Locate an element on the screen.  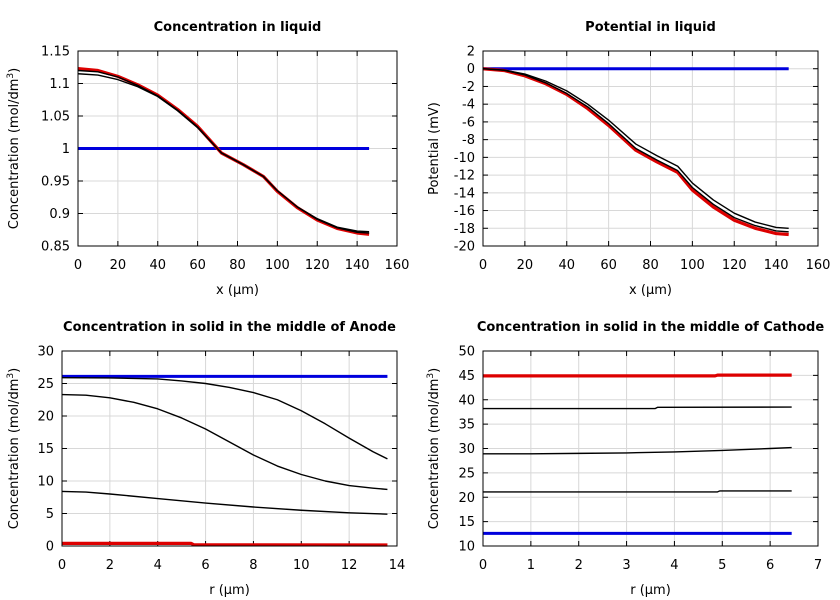
y-tick-label: 35 is located at coordinates (466, 425).